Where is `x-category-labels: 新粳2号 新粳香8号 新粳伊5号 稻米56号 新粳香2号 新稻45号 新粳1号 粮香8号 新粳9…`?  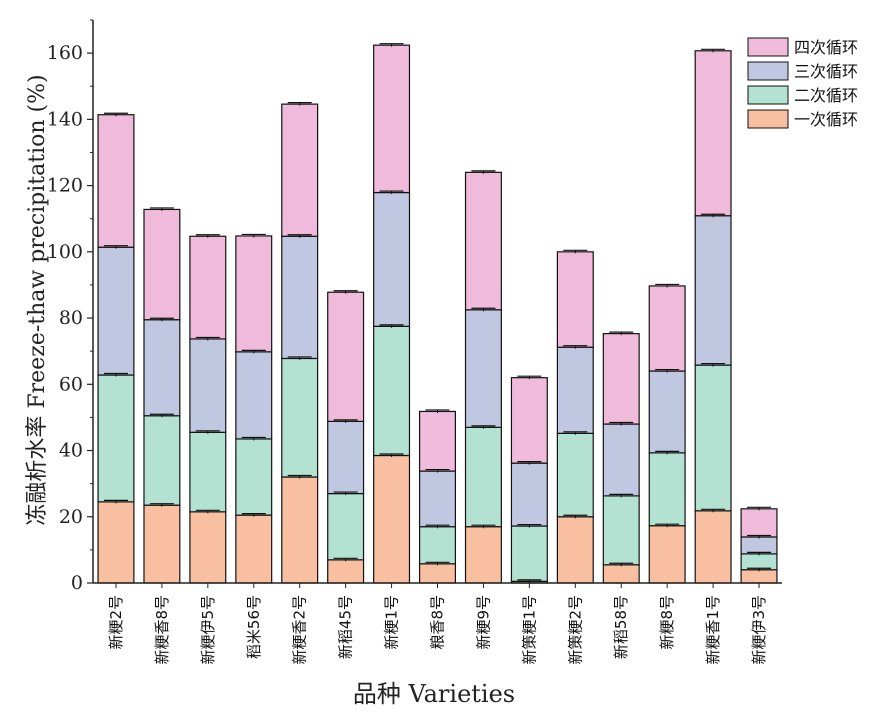
x-category-labels: 新粳2号 新粳香8号 新粳伊5号 稻米56号 新粳香2号 新稻45号 新粳1号 粮香8号 新粳9… is located at coordinates (437, 624).